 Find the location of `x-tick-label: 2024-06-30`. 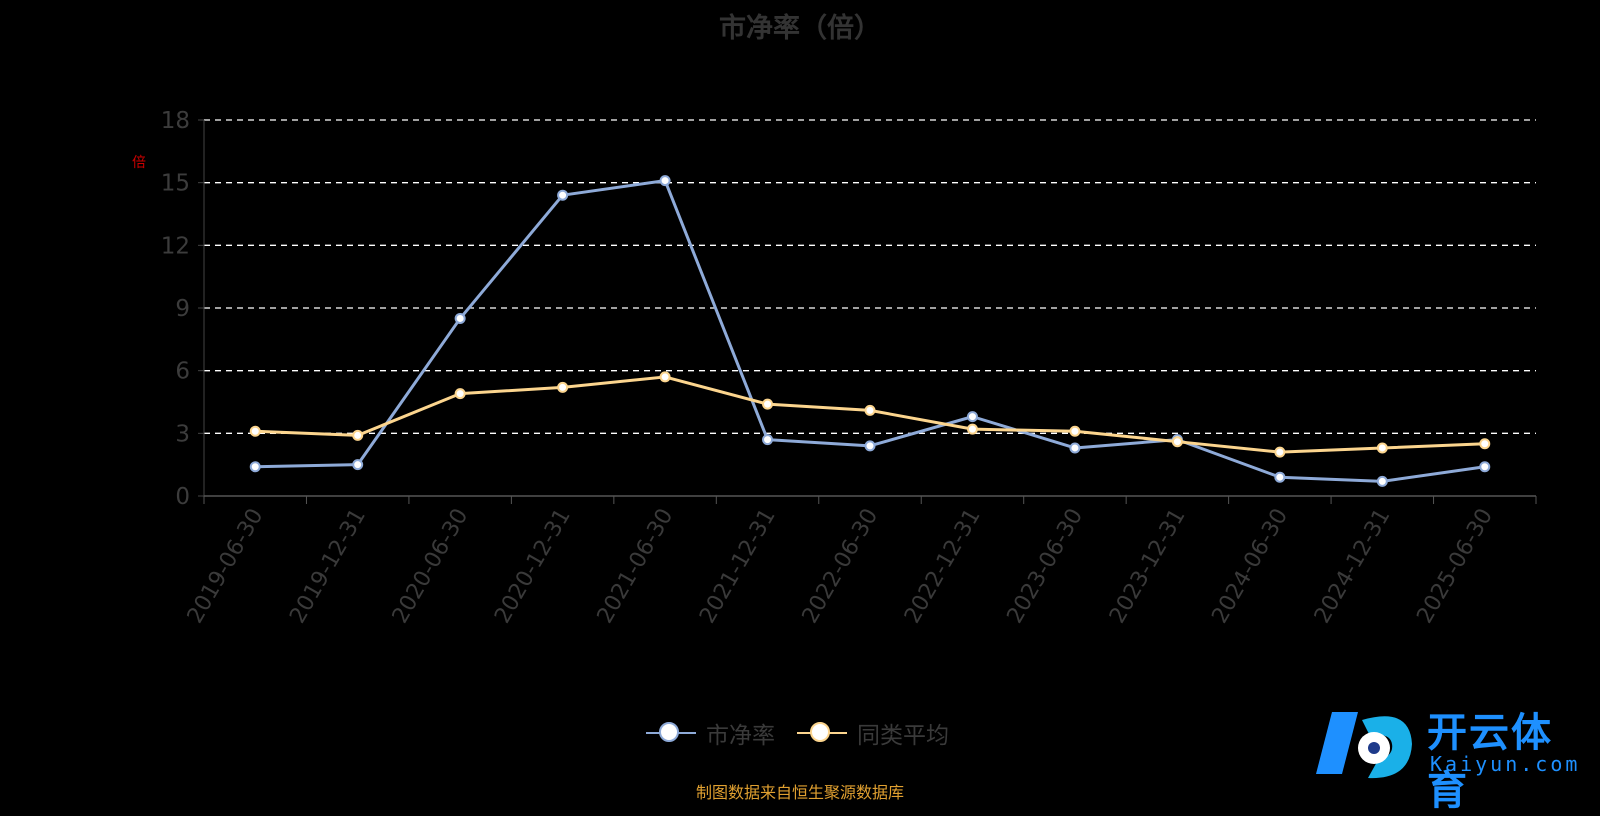

x-tick-label: 2024-06-30 is located at coordinates (1250, 566).